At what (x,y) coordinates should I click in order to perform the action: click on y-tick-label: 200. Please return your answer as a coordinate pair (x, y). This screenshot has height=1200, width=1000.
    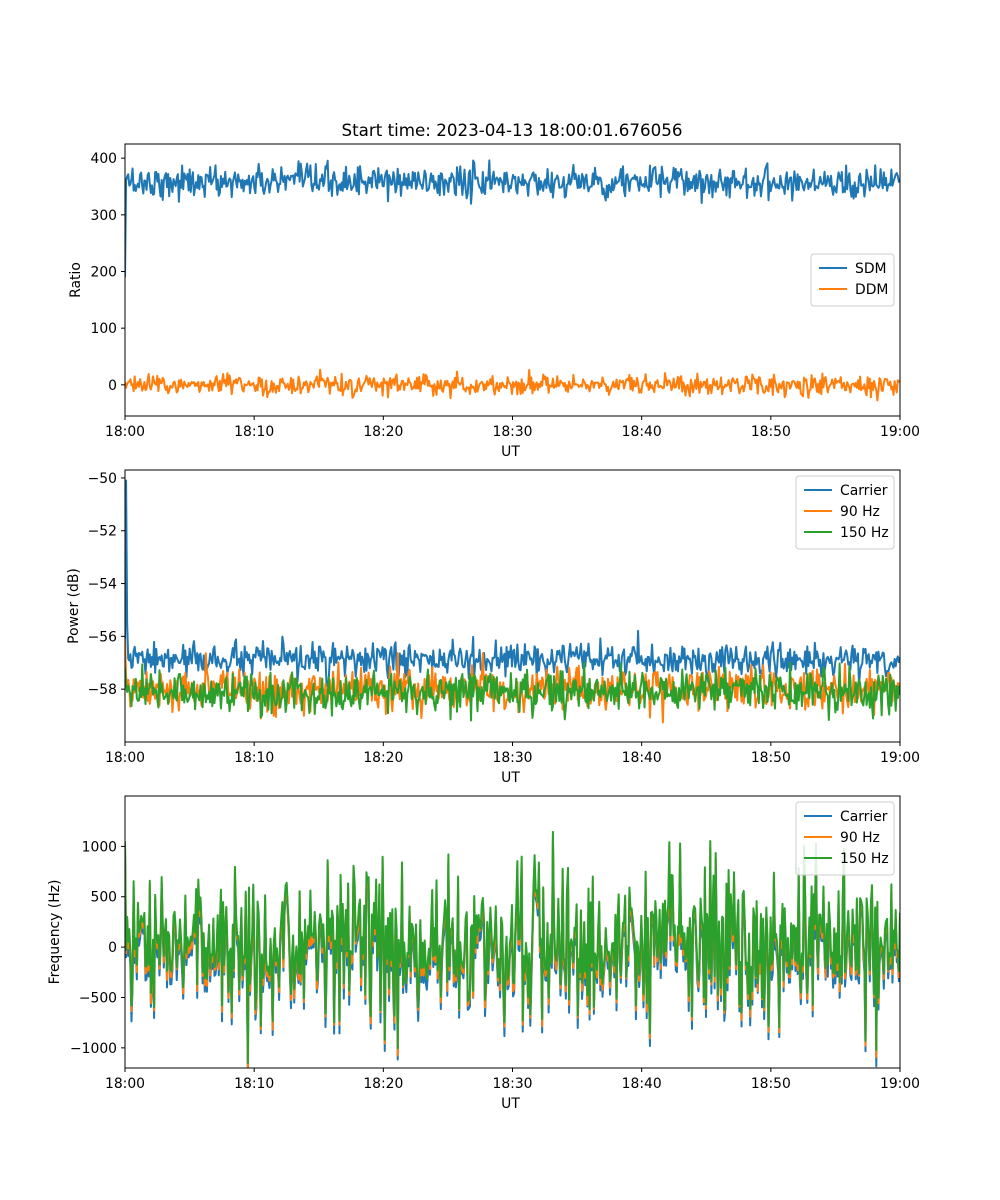
    Looking at the image, I should click on (103, 273).